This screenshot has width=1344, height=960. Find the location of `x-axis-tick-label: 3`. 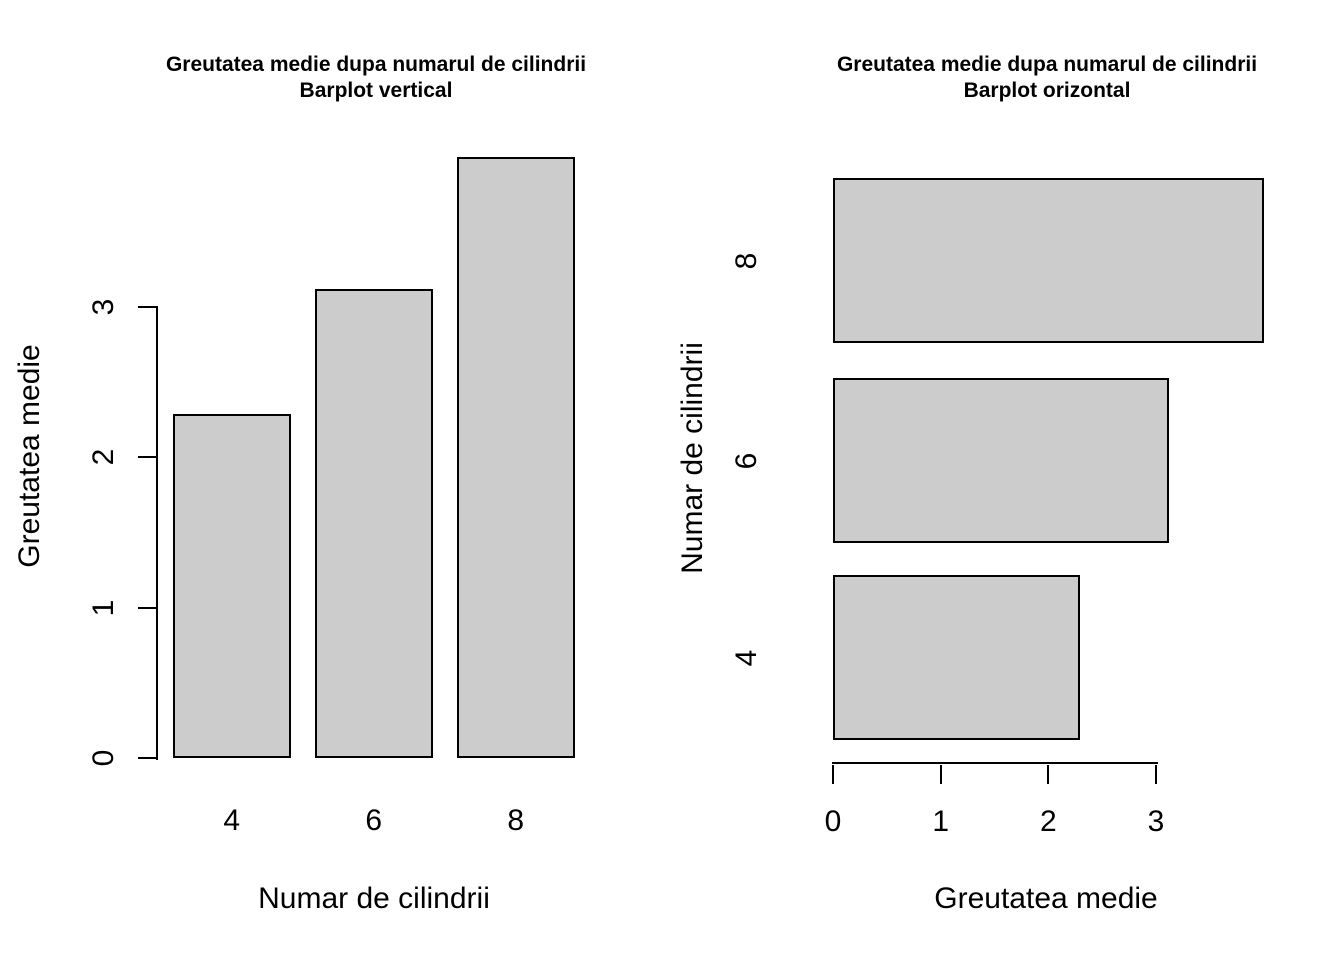

x-axis-tick-label: 3 is located at coordinates (1156, 821).